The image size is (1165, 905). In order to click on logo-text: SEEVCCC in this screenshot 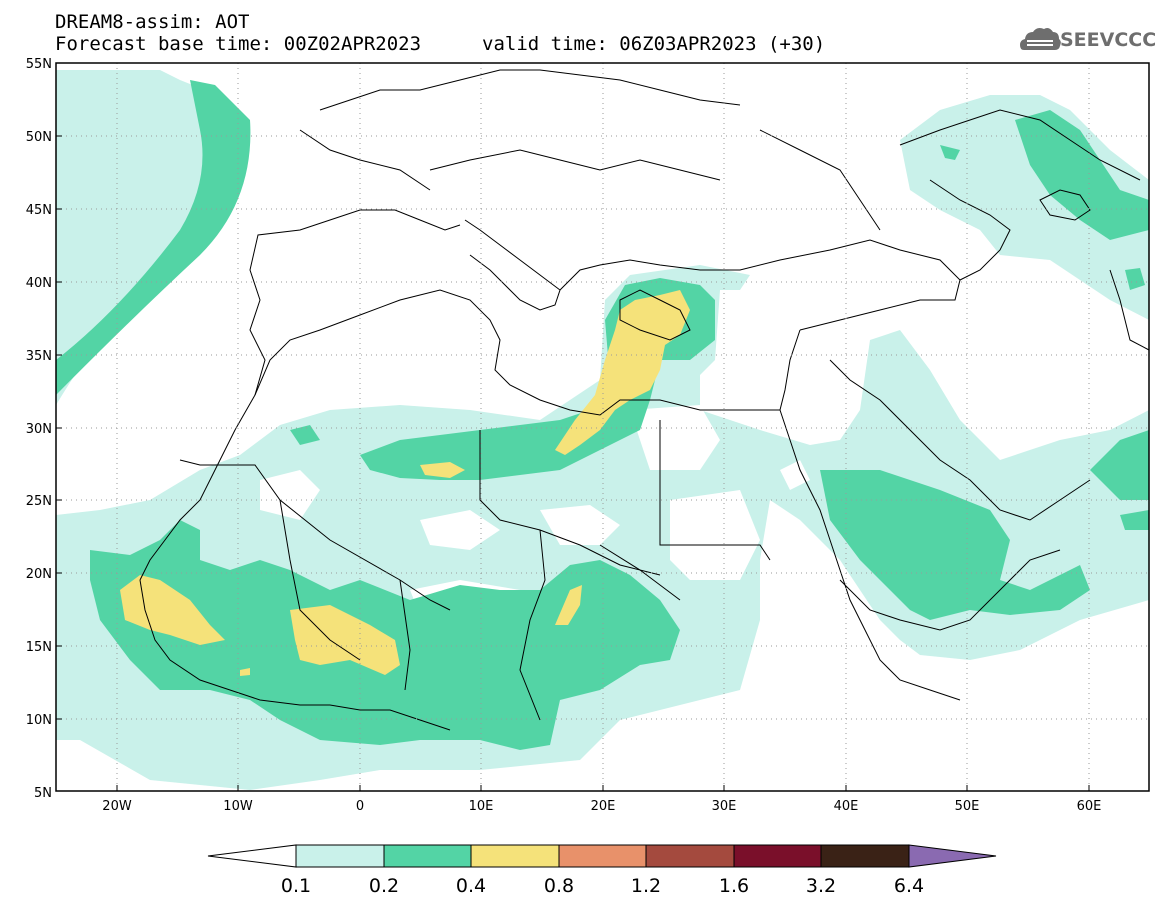, I will do `click(1108, 40)`.